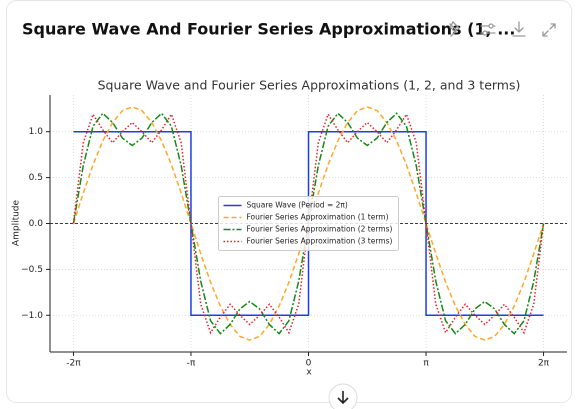 This screenshot has width=578, height=409. I want to click on expand-icon, so click(549, 30).